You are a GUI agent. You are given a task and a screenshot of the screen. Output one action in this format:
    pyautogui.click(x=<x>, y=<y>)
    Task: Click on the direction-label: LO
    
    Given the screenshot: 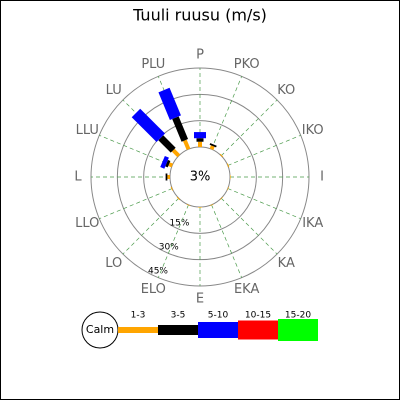 What is the action you would take?
    pyautogui.click(x=113, y=263)
    